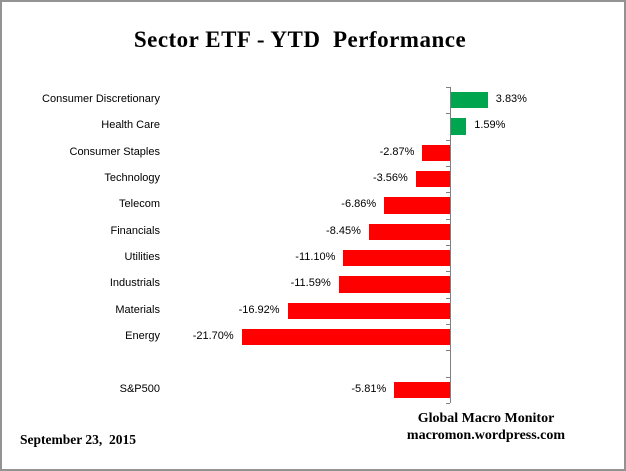 Image resolution: width=626 pixels, height=471 pixels. What do you see at coordinates (134, 283) in the screenshot?
I see `category-label-industrials: Industrials` at bounding box center [134, 283].